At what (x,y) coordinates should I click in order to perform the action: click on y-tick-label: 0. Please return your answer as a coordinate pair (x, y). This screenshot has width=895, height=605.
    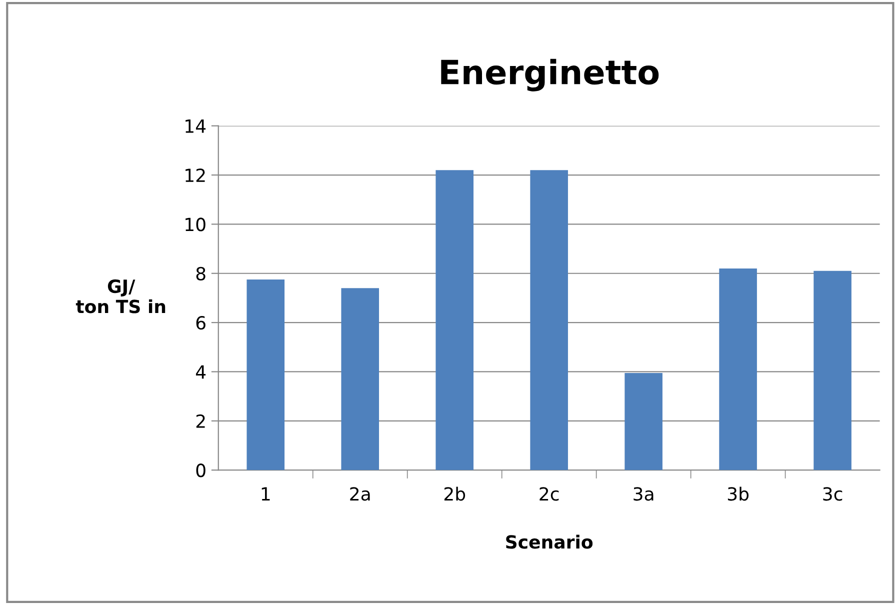
    Looking at the image, I should click on (201, 471).